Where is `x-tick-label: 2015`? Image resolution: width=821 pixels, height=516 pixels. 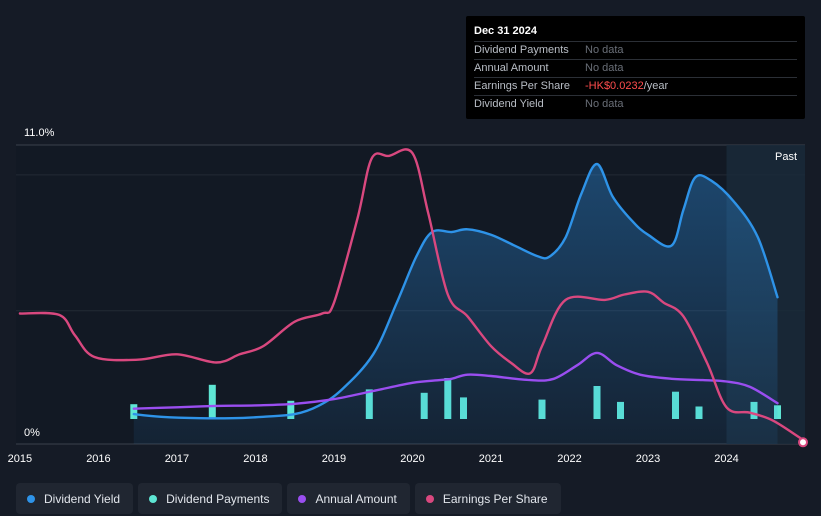
x-tick-label: 2015 is located at coordinates (20, 459).